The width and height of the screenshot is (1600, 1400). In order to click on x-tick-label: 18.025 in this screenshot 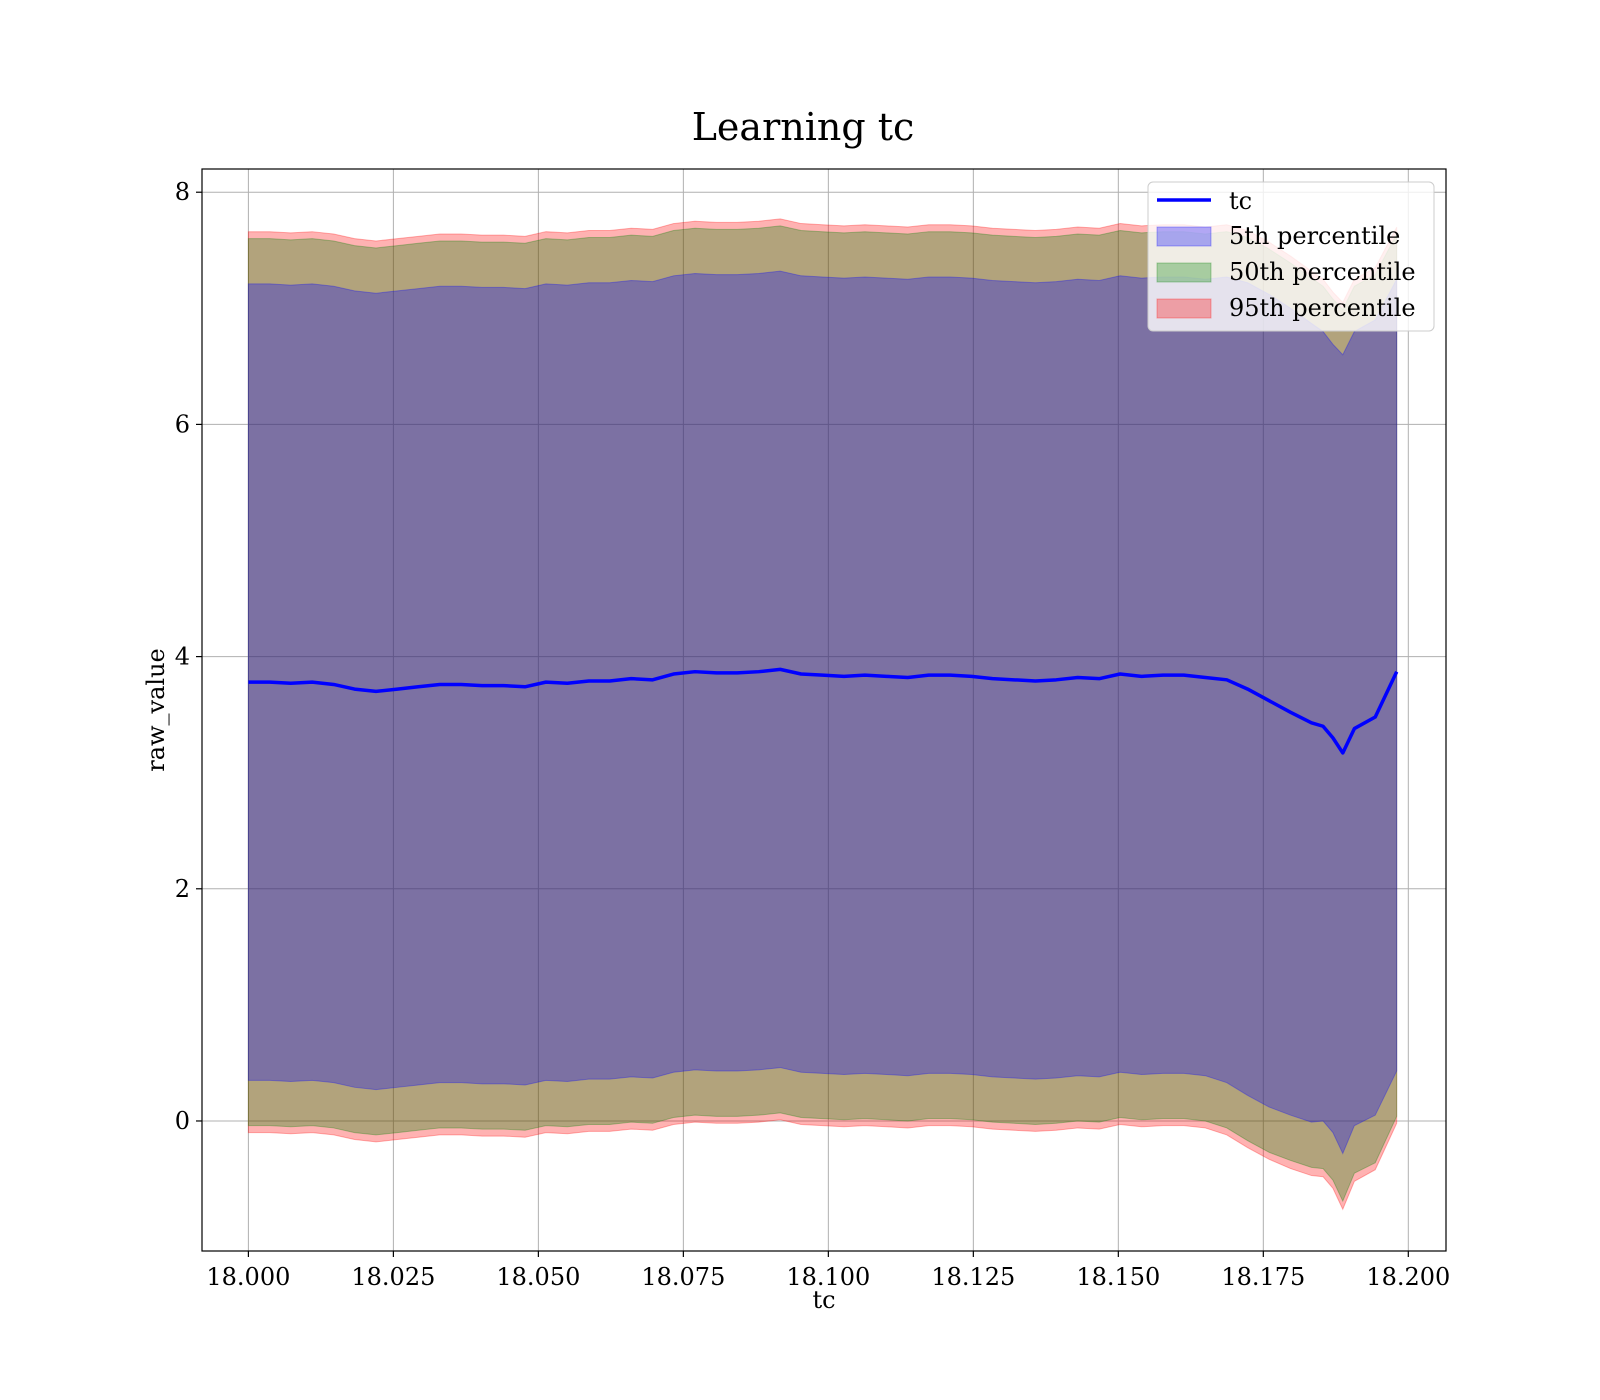, I will do `click(393, 1277)`.